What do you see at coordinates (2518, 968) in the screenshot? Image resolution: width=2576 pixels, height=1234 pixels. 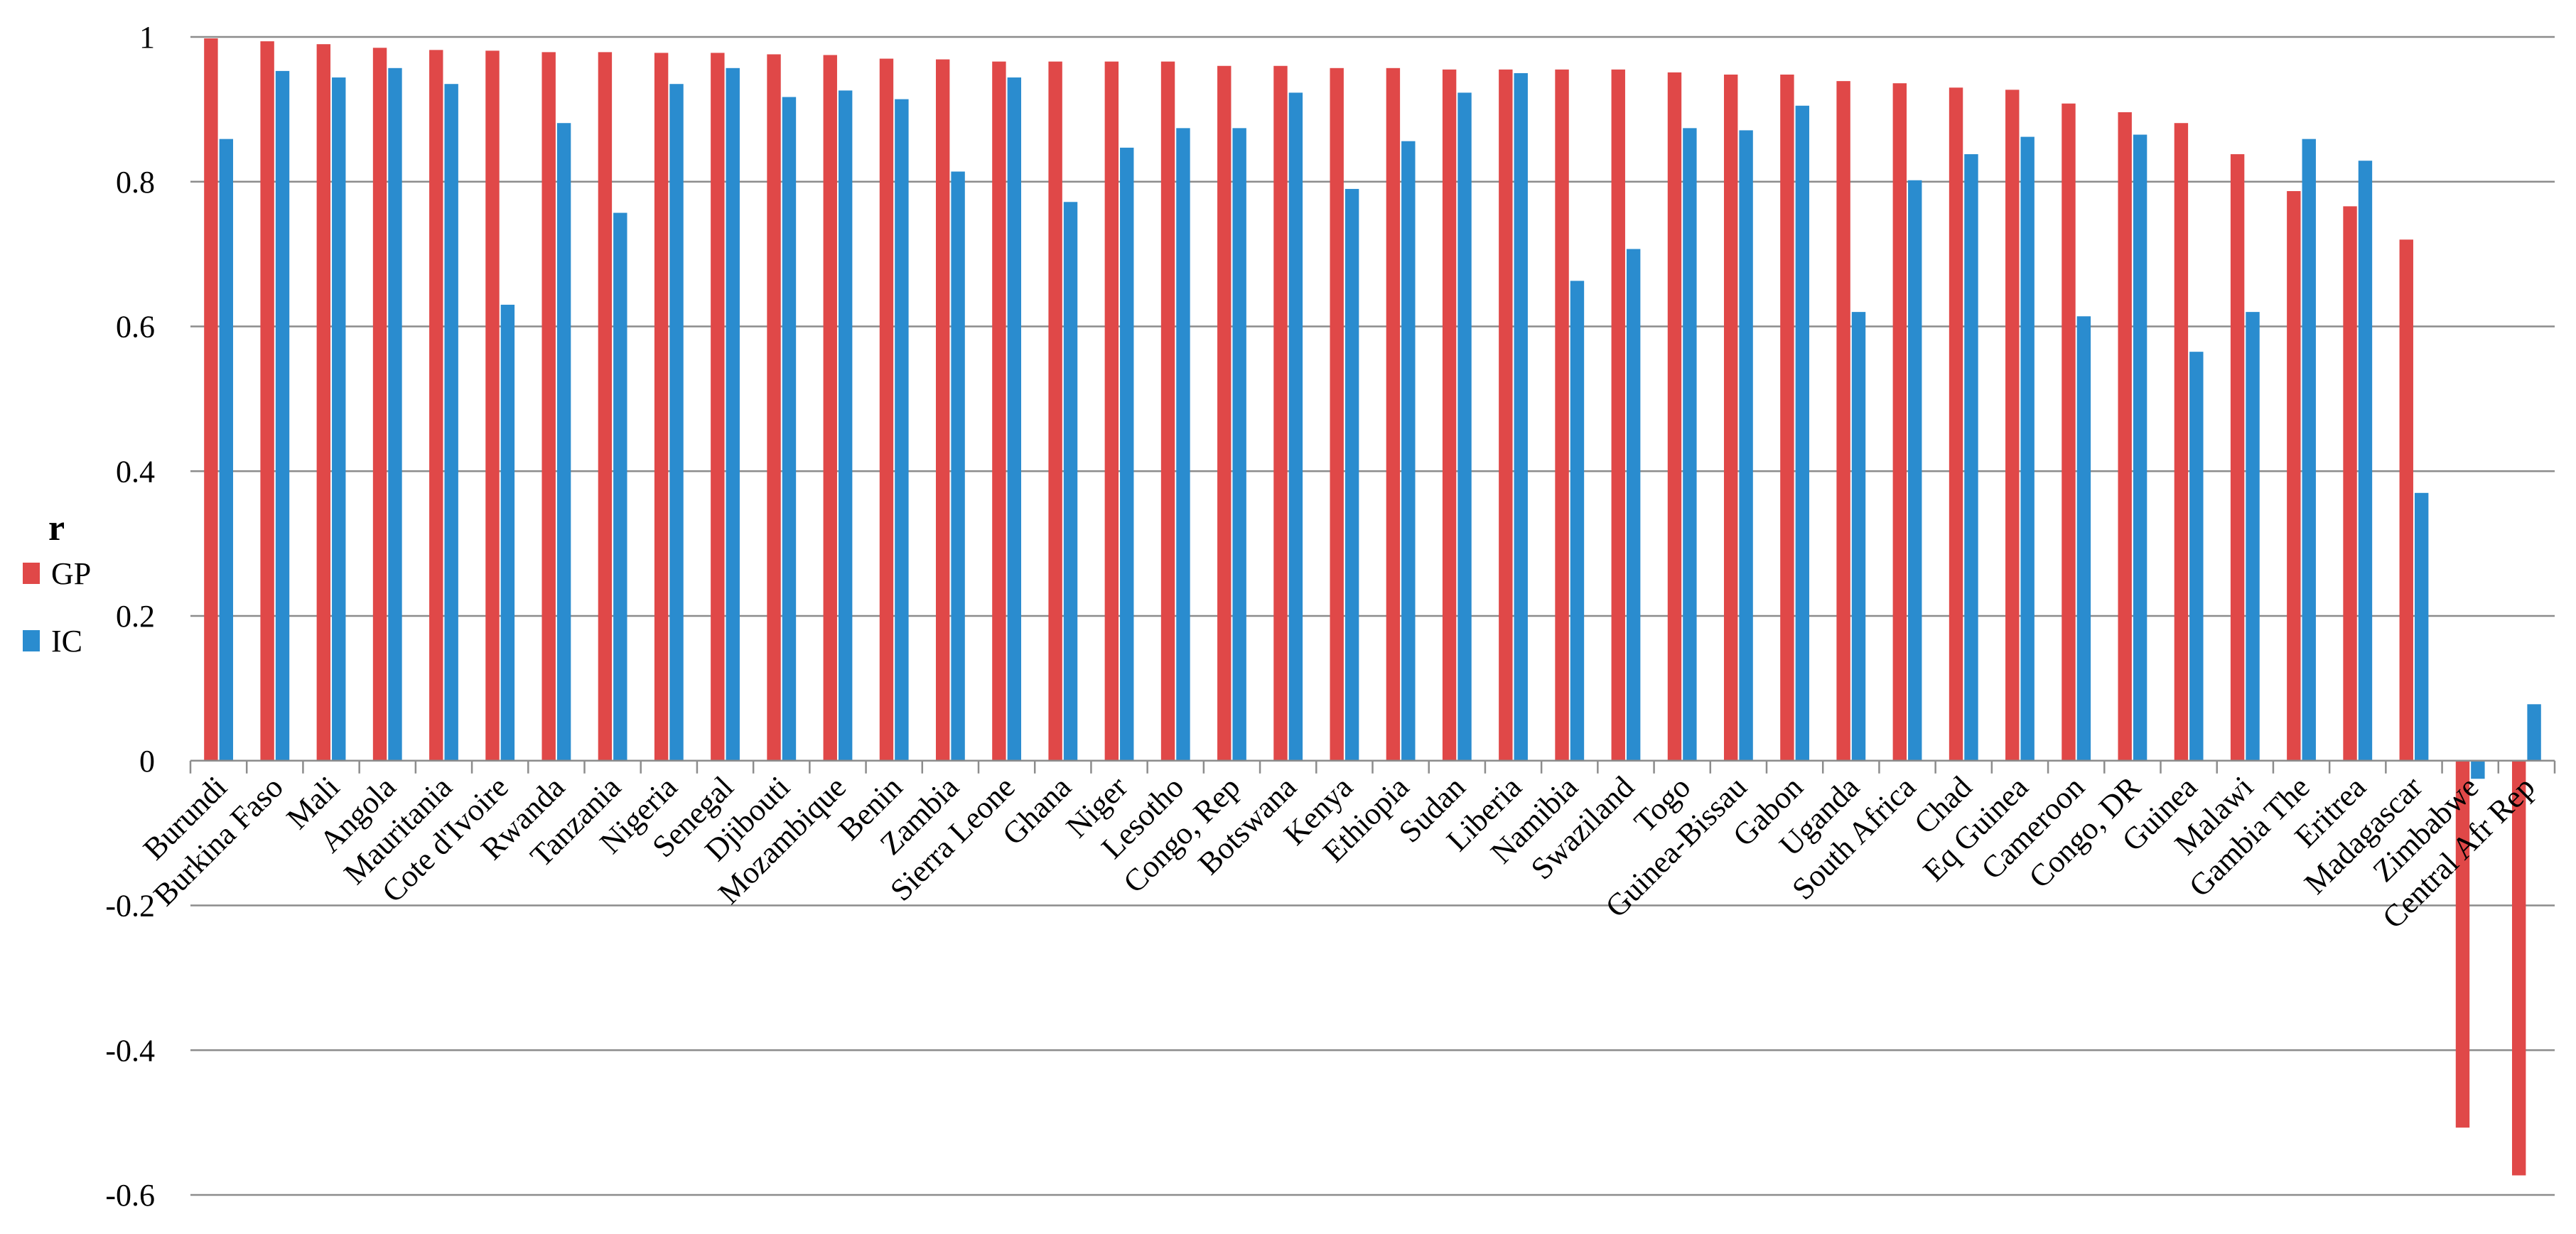 I see `bar-gp-central-afr-rep` at bounding box center [2518, 968].